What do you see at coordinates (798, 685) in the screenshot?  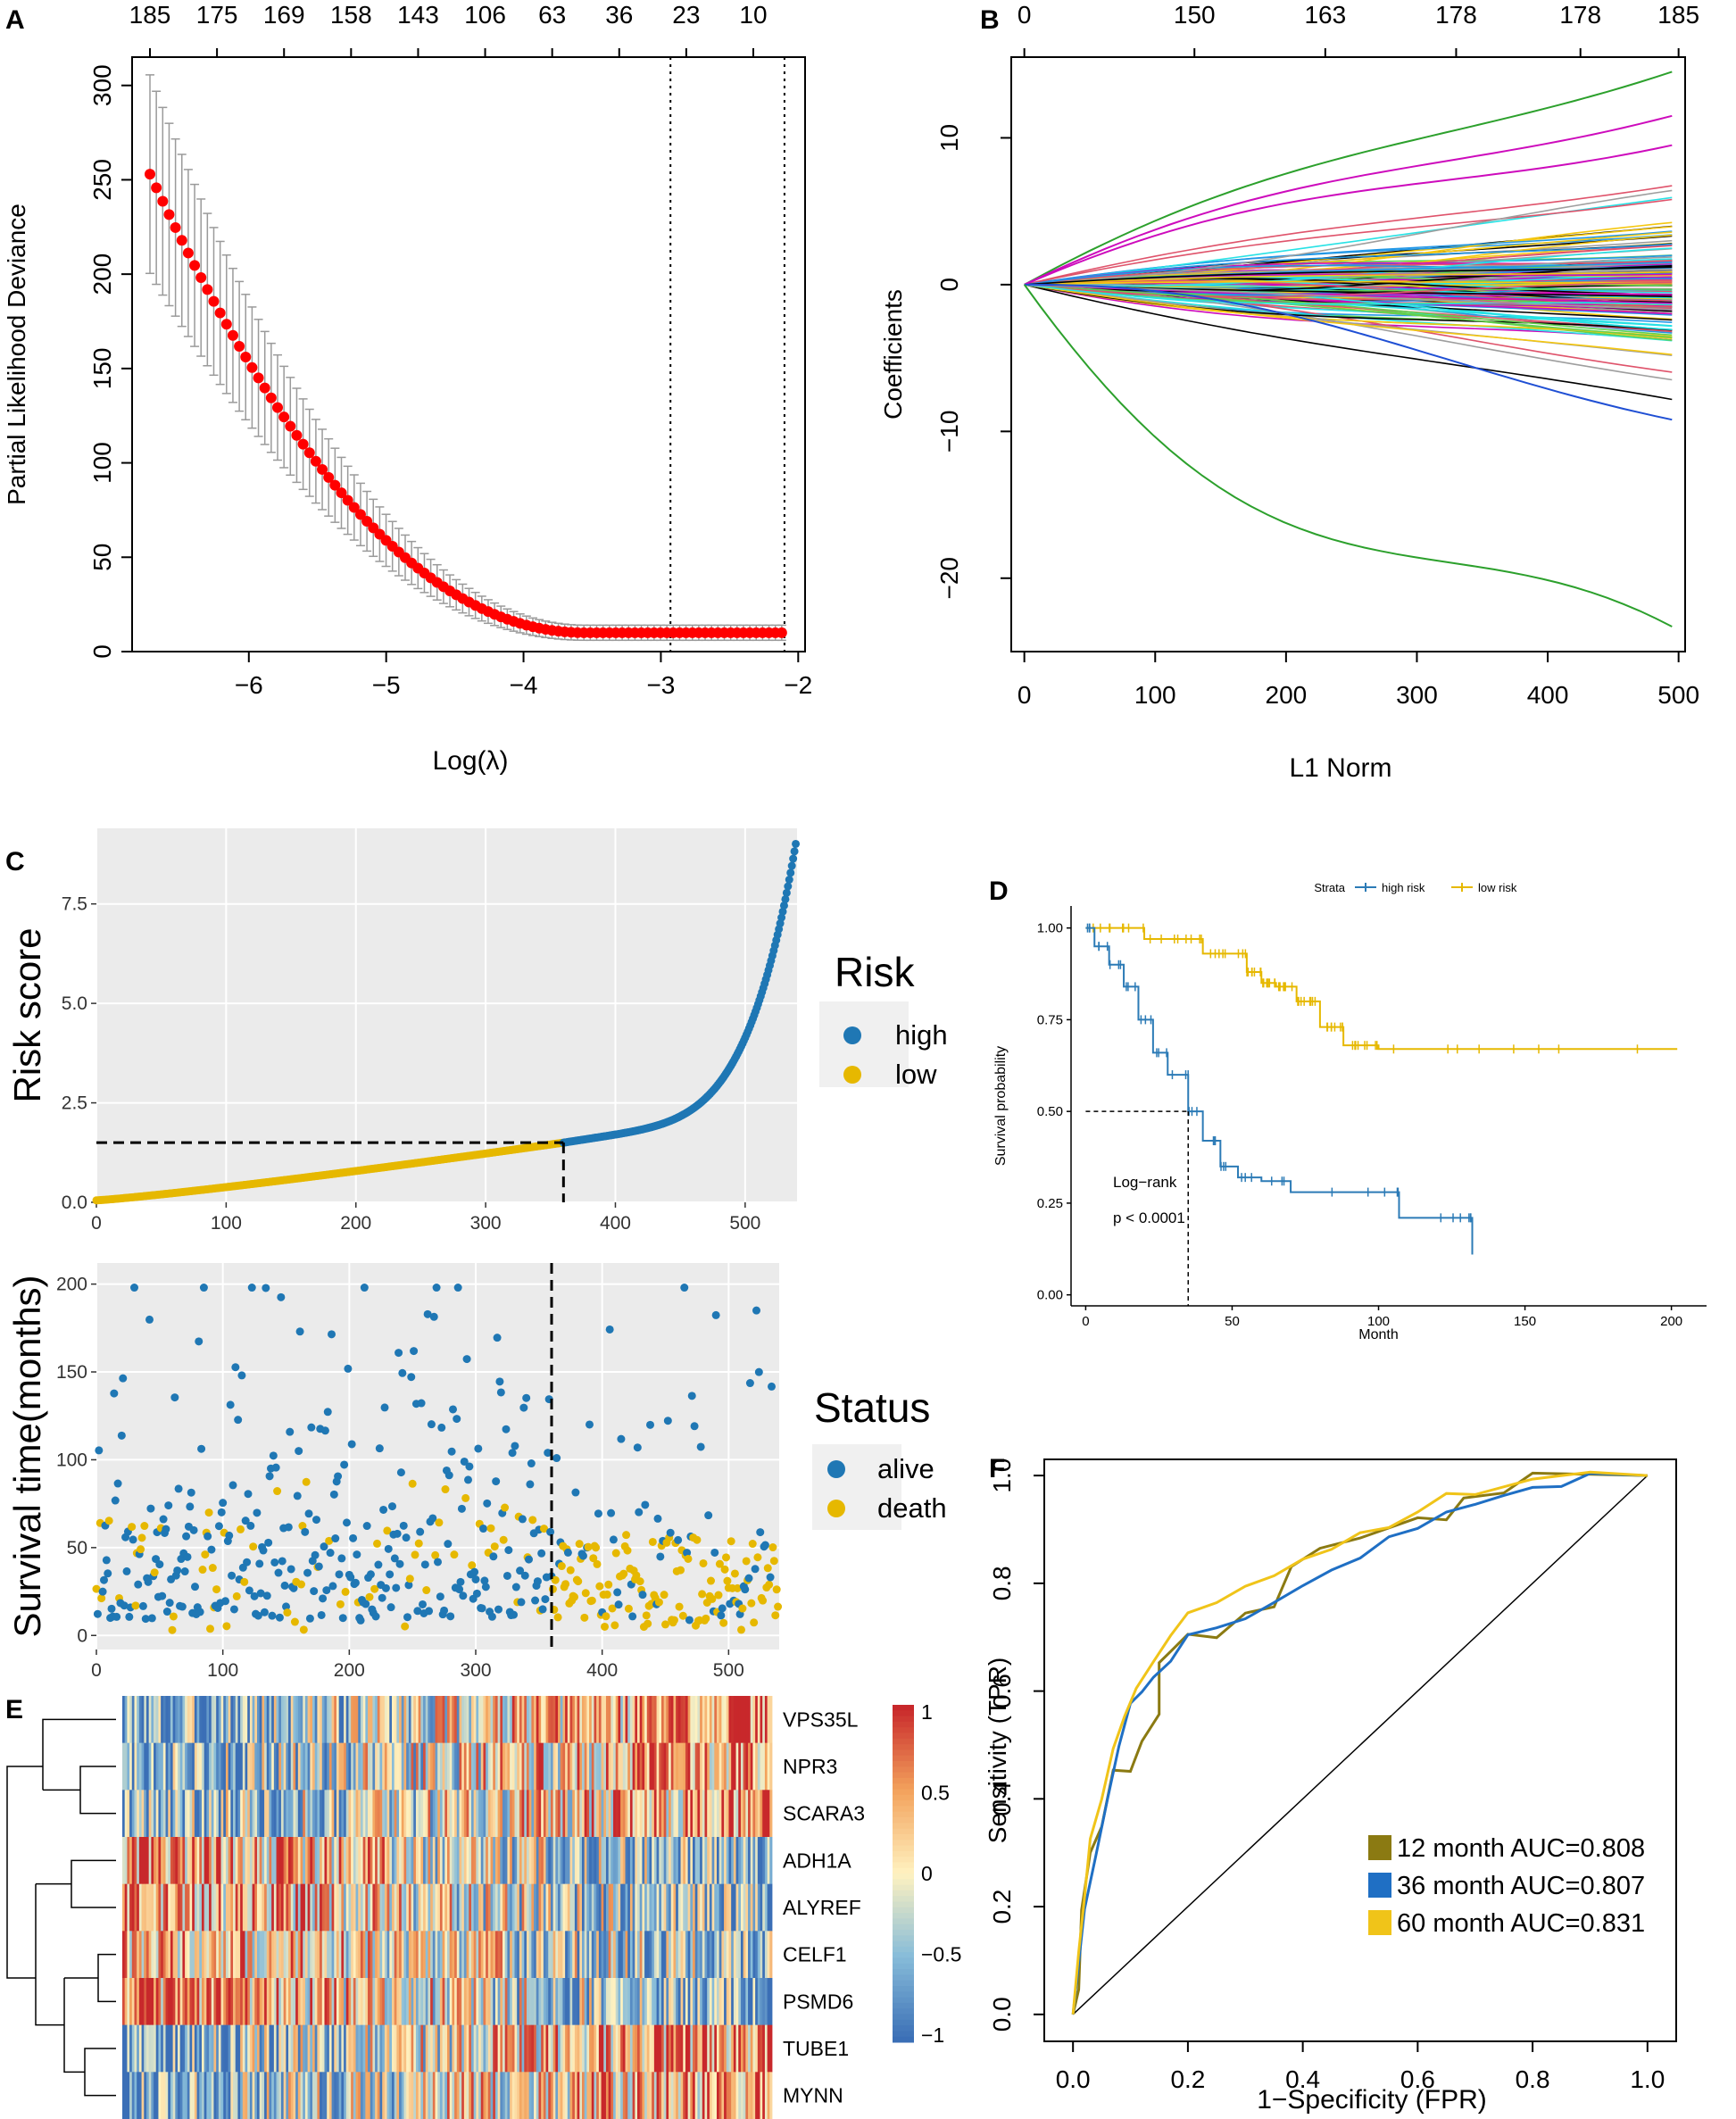 I see `x-tick-label: −2` at bounding box center [798, 685].